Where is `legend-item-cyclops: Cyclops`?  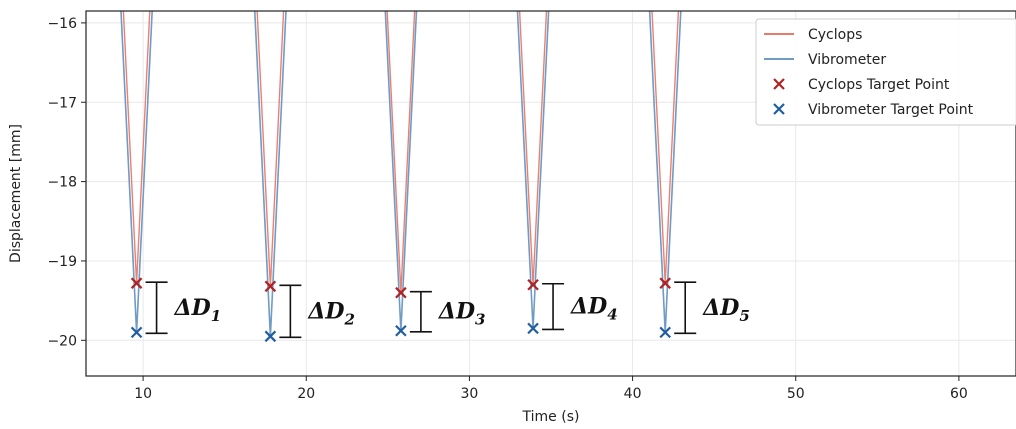
legend-item-cyclops: Cyclops is located at coordinates (813, 35).